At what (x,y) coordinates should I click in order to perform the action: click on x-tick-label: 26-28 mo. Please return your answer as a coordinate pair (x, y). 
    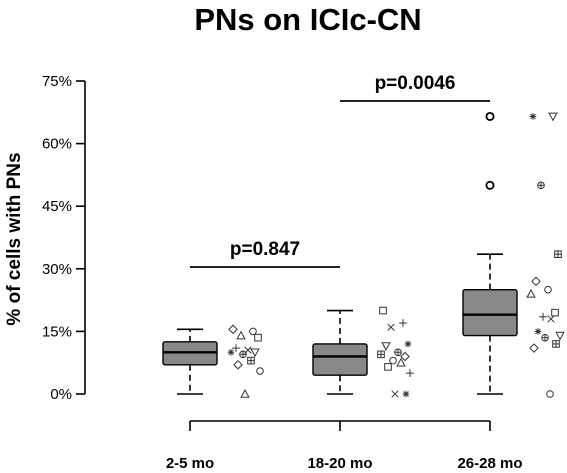
    Looking at the image, I should click on (489, 463).